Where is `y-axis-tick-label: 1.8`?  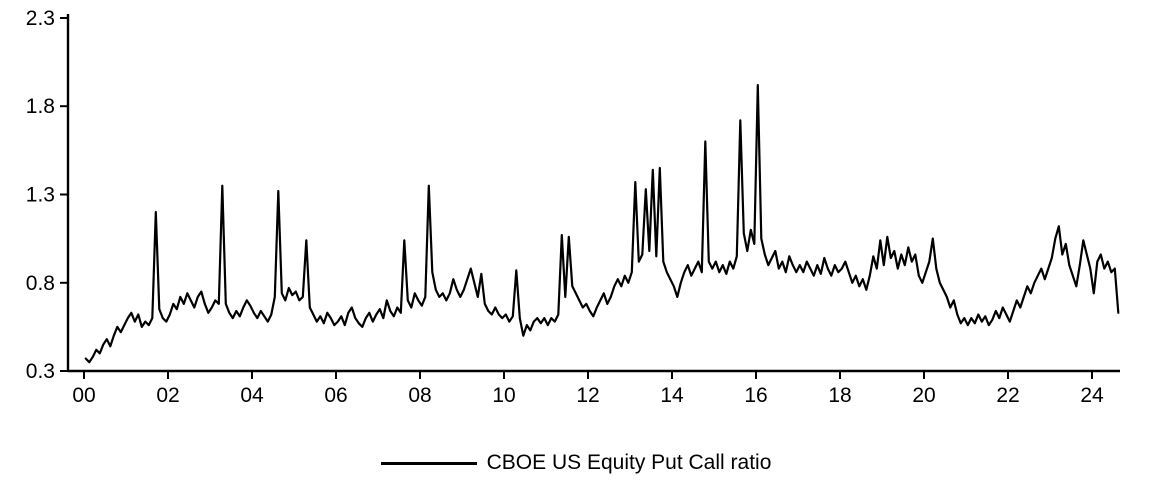
y-axis-tick-label: 1.8 is located at coordinates (40, 106).